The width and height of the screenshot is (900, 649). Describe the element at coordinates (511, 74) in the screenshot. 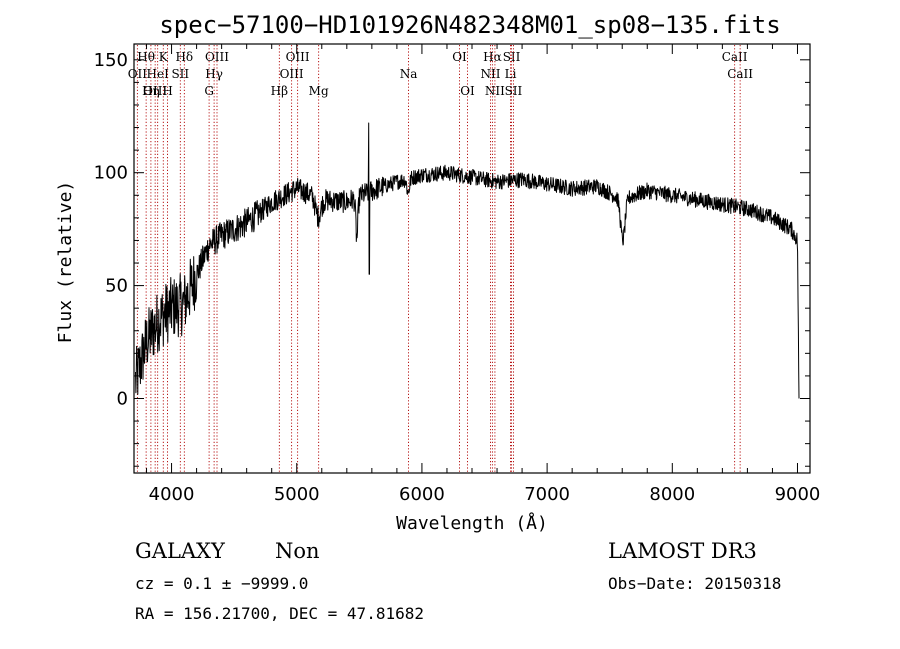

I see `emission-line-label: Li` at that location.